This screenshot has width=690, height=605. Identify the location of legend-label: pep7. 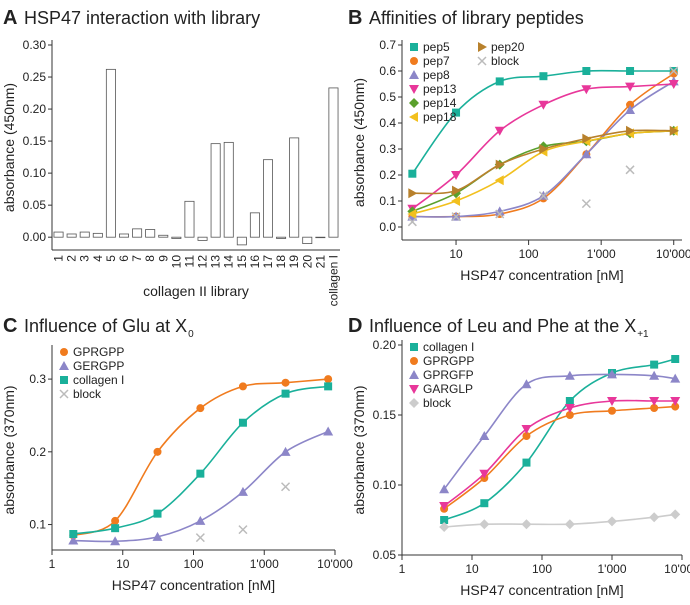
(436, 61).